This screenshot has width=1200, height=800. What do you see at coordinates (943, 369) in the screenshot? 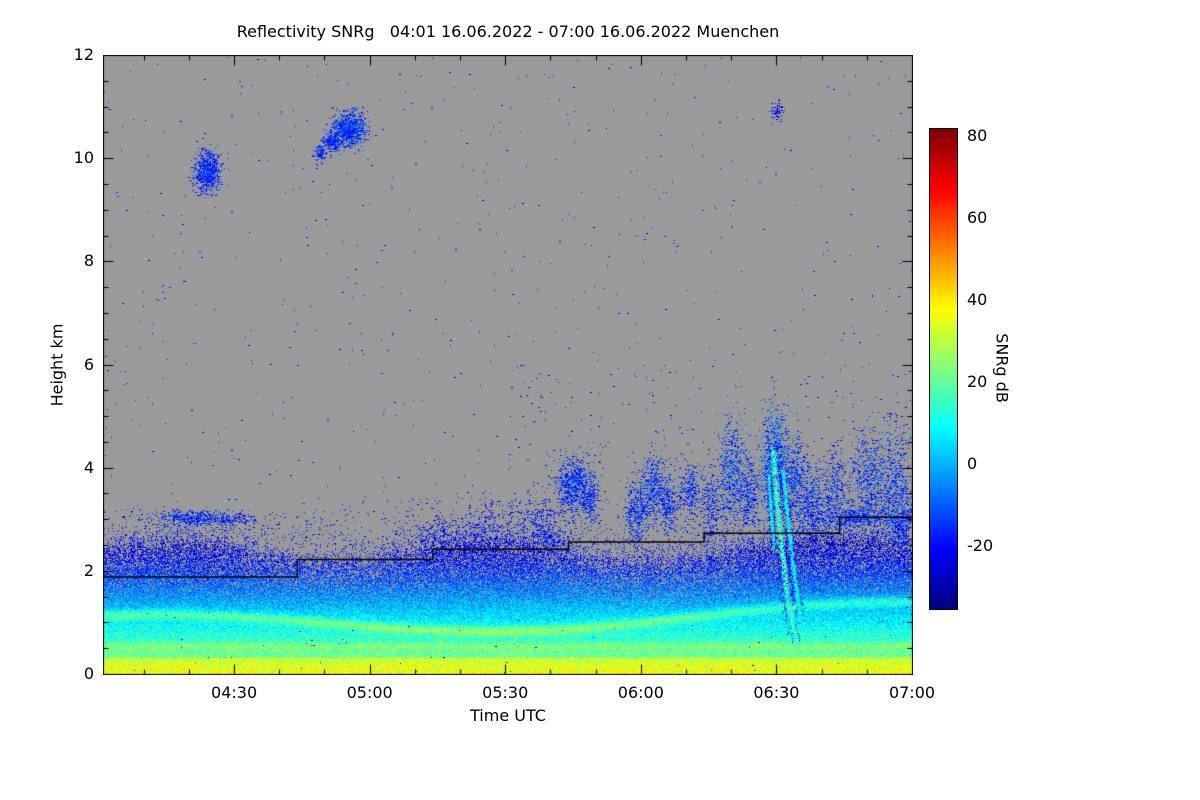
I see `colorbar-gradient` at bounding box center [943, 369].